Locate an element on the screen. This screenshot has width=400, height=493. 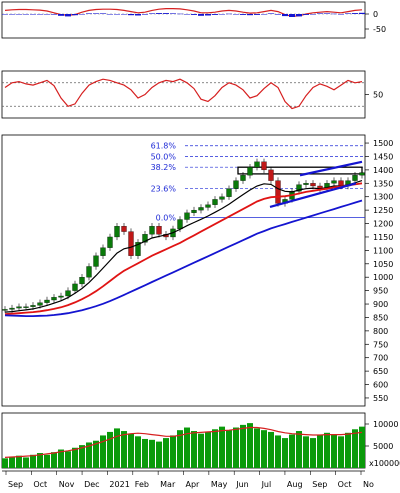
volume-y-tick-label: 5000 is located at coordinates (383, 446).